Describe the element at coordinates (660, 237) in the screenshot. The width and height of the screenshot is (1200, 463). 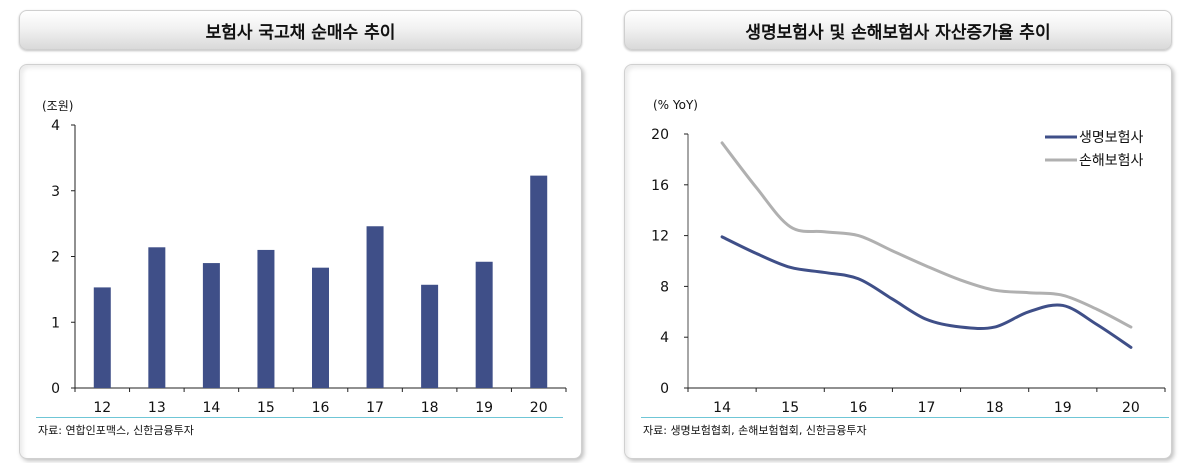
I see `y-tick-label: 12` at that location.